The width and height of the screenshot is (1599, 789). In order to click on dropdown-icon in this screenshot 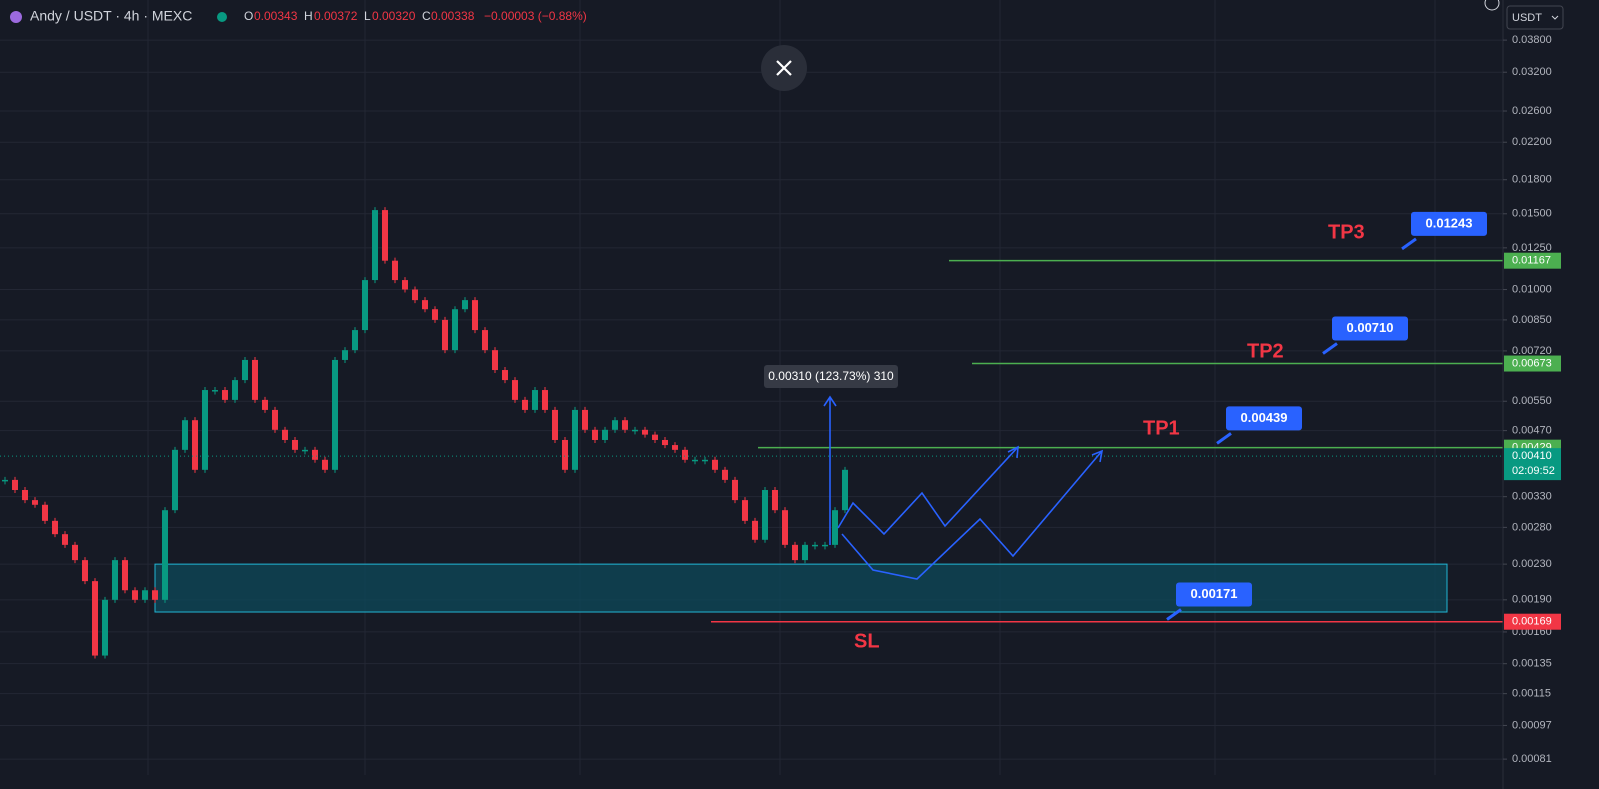, I will do `click(1555, 17)`.